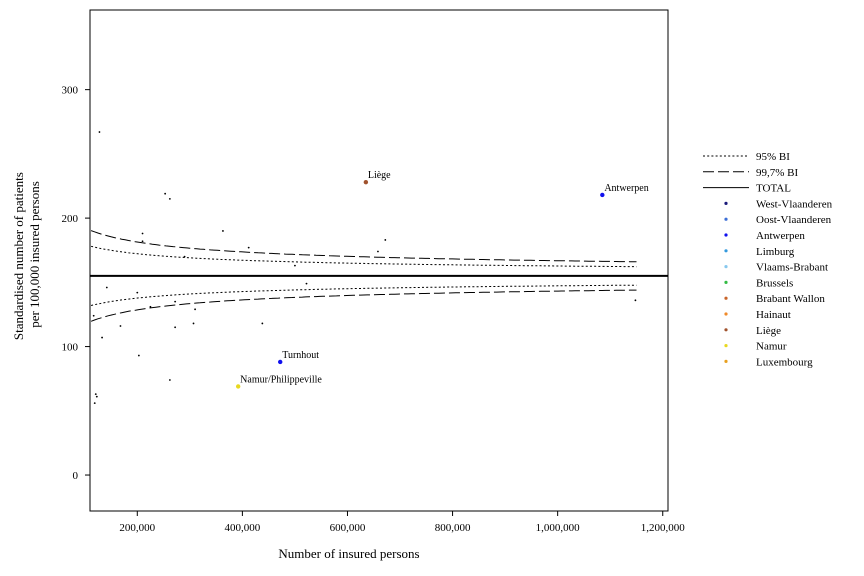  I want to click on legend-label-li-ge: Liège, so click(768, 331).